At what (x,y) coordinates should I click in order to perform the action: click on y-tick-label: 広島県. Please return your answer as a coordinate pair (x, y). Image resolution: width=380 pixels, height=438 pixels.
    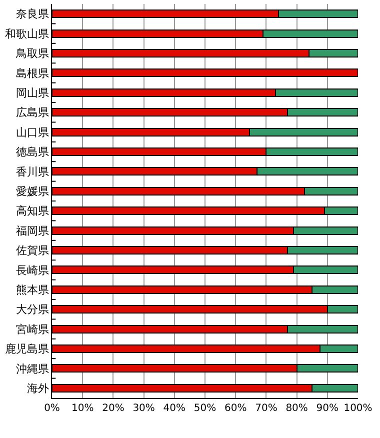
    Looking at the image, I should click on (32, 113).